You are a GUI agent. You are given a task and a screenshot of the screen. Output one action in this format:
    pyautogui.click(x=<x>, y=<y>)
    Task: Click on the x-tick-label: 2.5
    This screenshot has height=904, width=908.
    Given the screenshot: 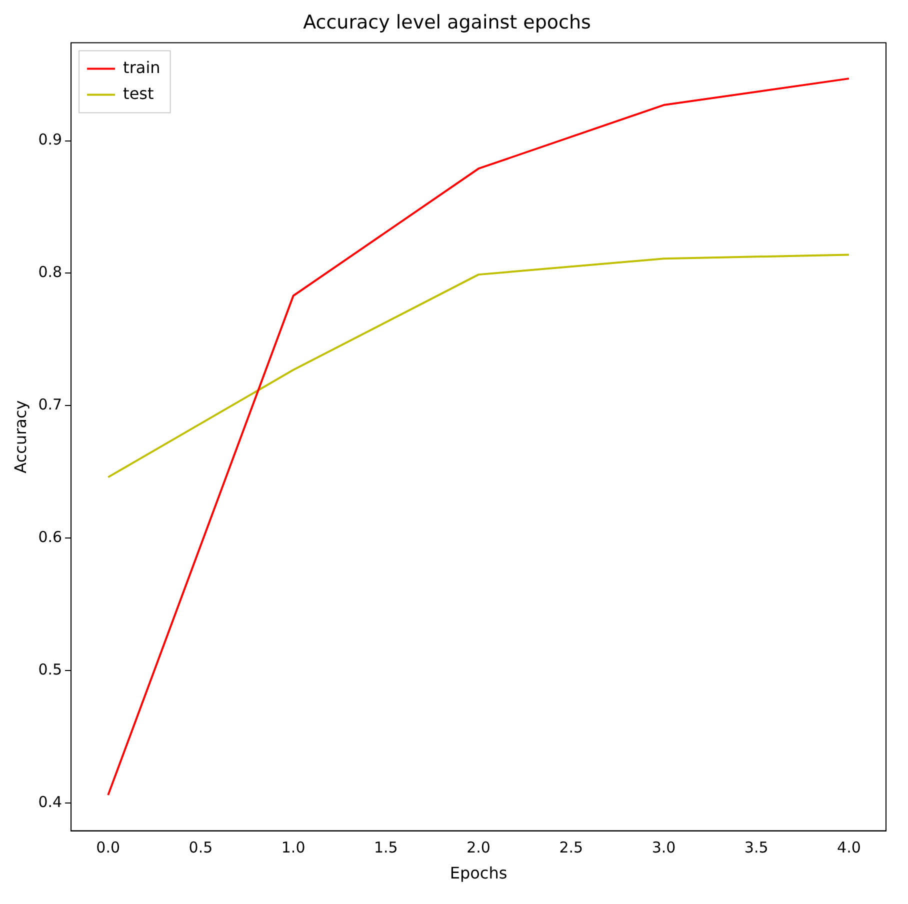 What is the action you would take?
    pyautogui.click(x=571, y=847)
    